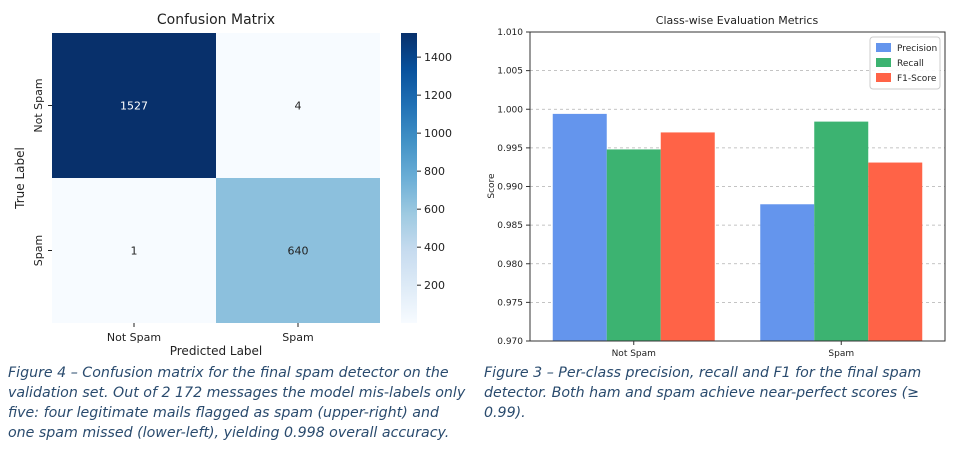 This screenshot has height=453, width=957. I want to click on cm-title: Confusion Matrix, so click(216, 20).